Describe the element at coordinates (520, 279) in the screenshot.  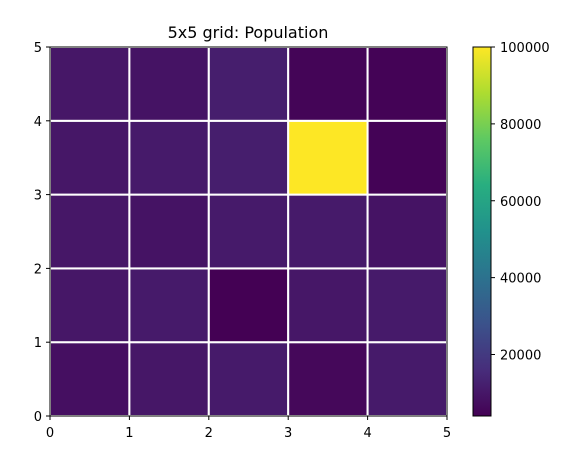
I see `colorbar-tick-label: 40000` at that location.